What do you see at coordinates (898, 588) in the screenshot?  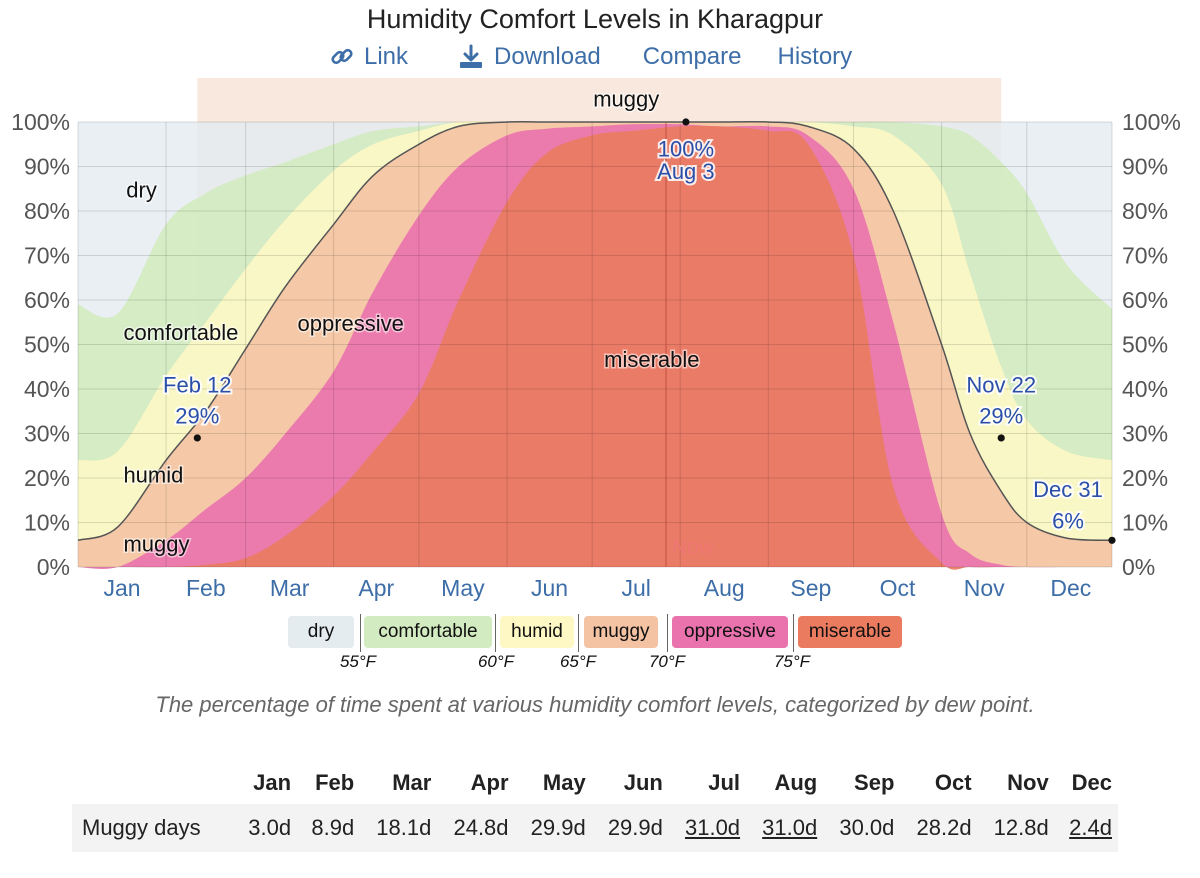 I see `x-tick-label: Oct` at bounding box center [898, 588].